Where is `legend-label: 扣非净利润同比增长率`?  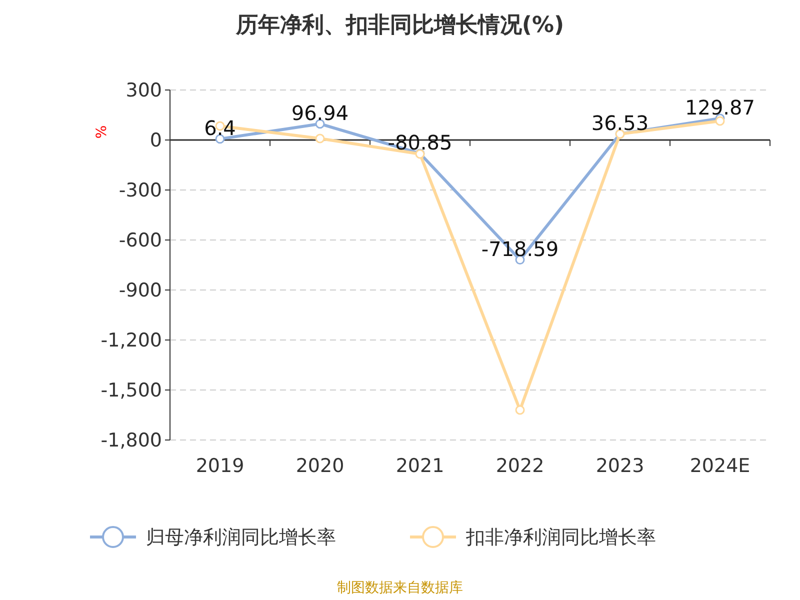
legend-label: 扣非净利润同比增长率 is located at coordinates (560, 537).